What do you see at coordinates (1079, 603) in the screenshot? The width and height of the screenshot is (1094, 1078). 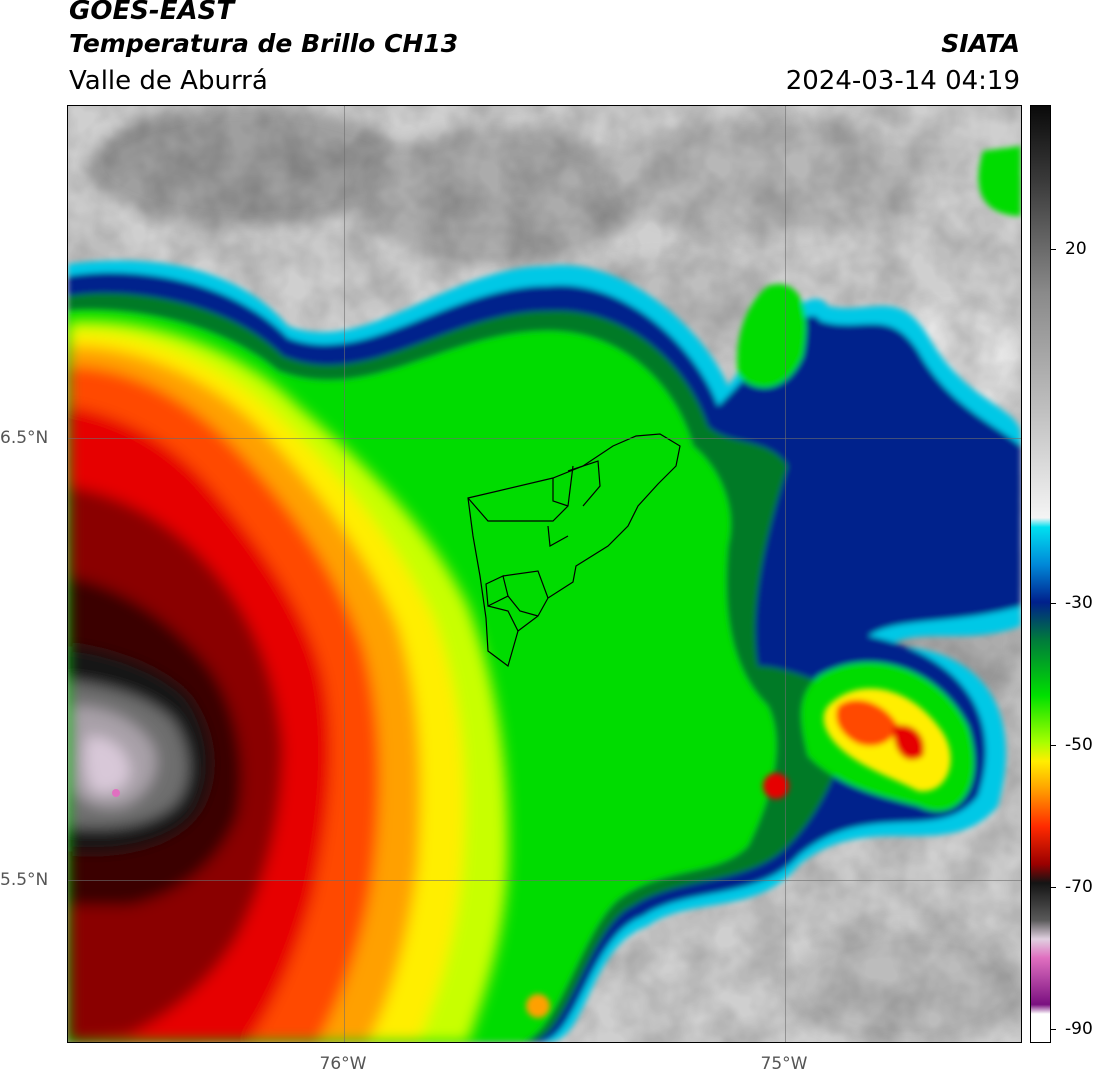 I see `colorbar-tick-label: -30` at bounding box center [1079, 603].